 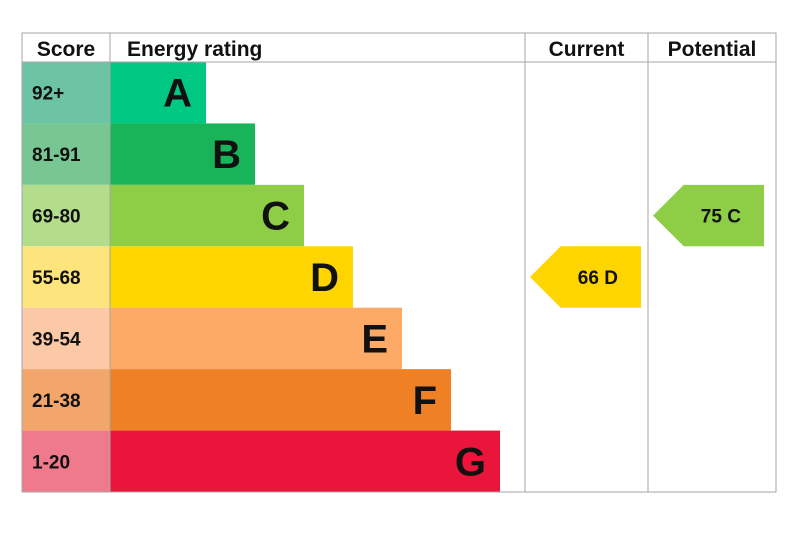 I want to click on score-cell-E, so click(x=66, y=338).